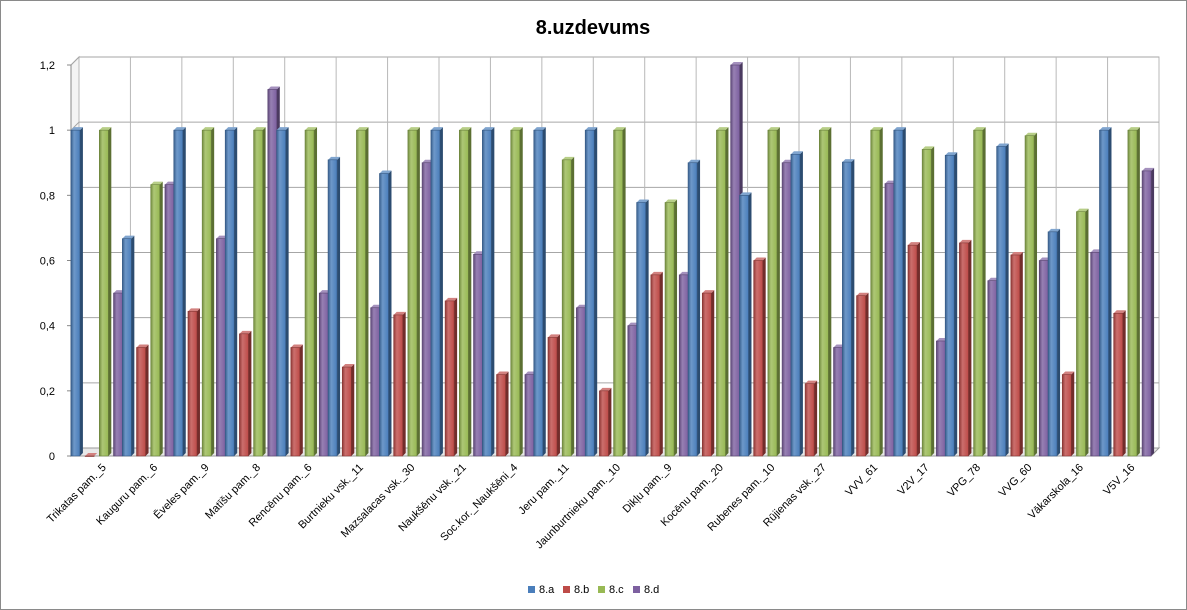 The image size is (1187, 610). What do you see at coordinates (451, 377) in the screenshot?
I see `bar-8.b-7` at bounding box center [451, 377].